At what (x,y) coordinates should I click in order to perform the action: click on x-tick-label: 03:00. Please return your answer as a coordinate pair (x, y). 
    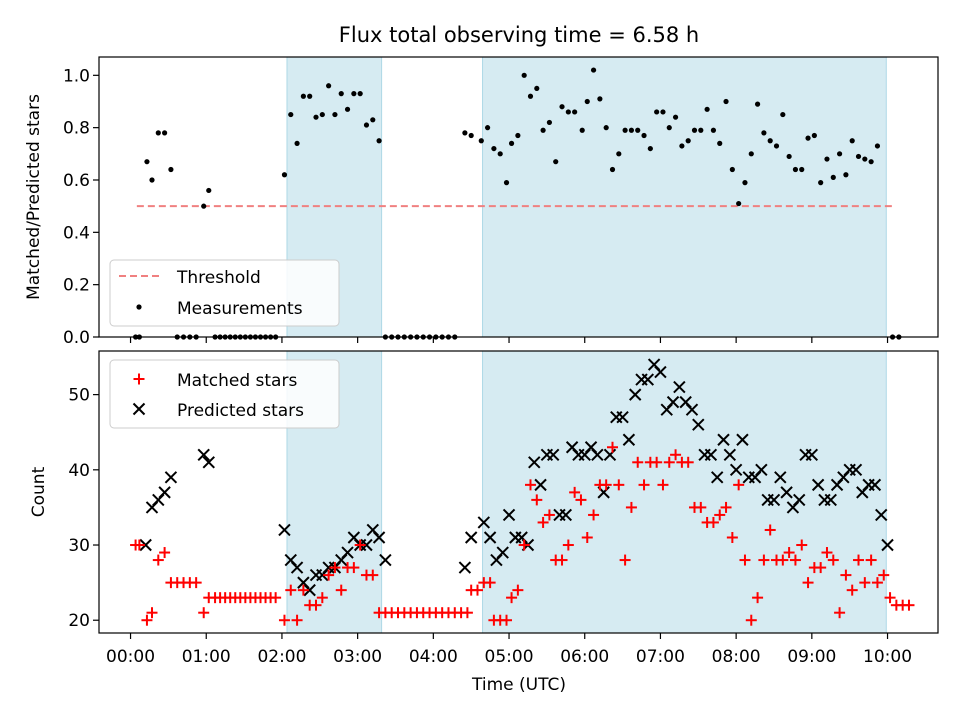
    Looking at the image, I should click on (357, 657).